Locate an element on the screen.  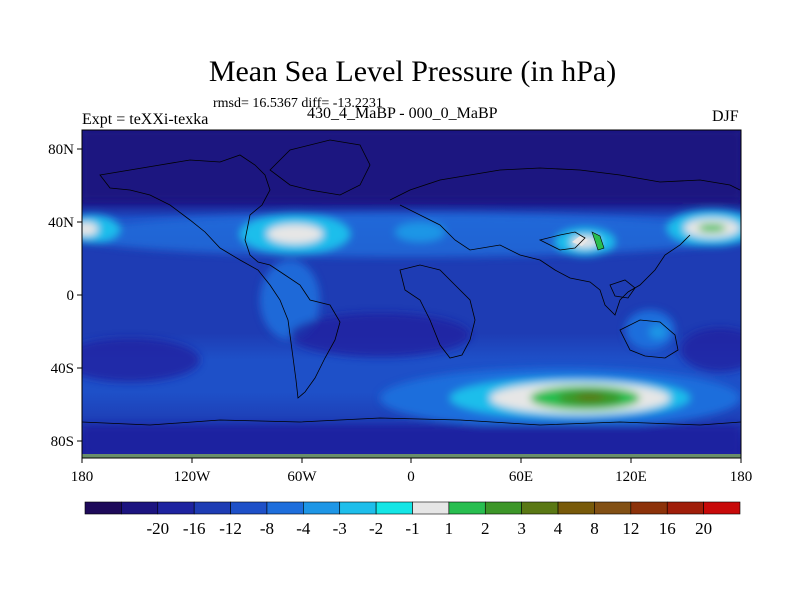
legend-label: 20 is located at coordinates (703, 528).